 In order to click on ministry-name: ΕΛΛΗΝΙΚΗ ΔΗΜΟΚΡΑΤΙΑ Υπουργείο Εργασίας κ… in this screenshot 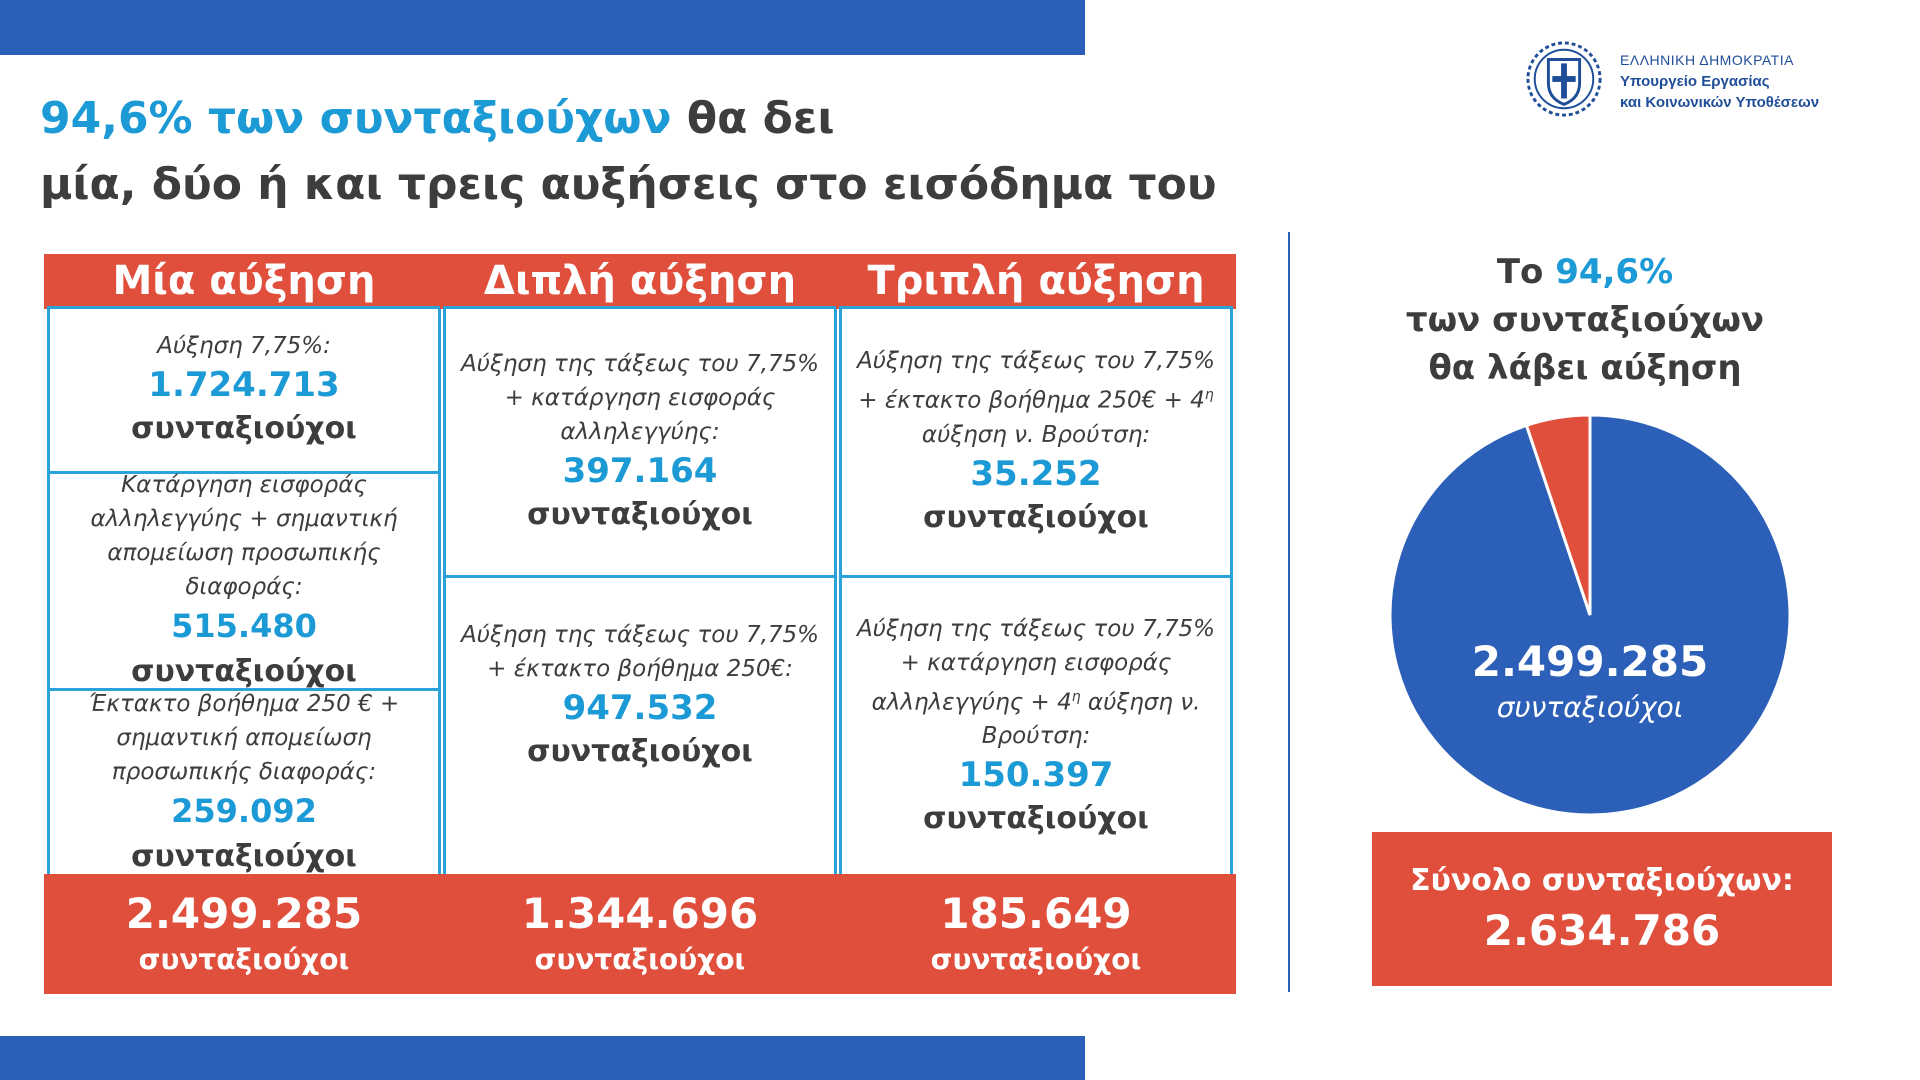, I will do `click(1719, 81)`.